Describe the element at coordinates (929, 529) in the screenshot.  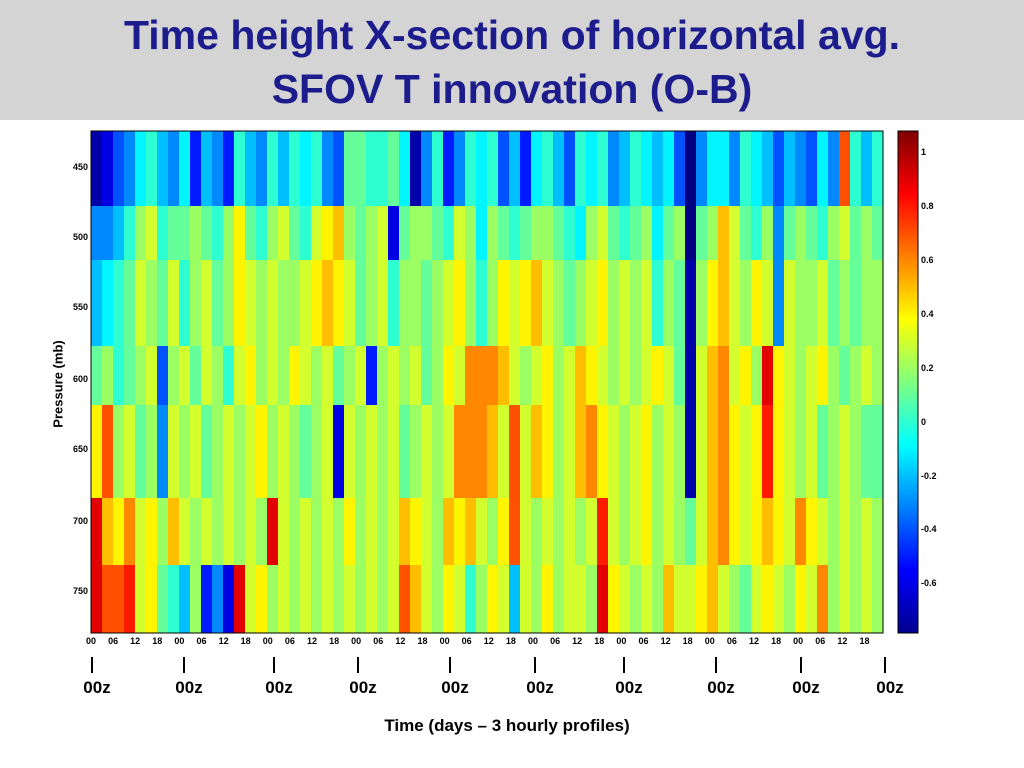
I see `colorbar-tick-label: -0.4` at that location.